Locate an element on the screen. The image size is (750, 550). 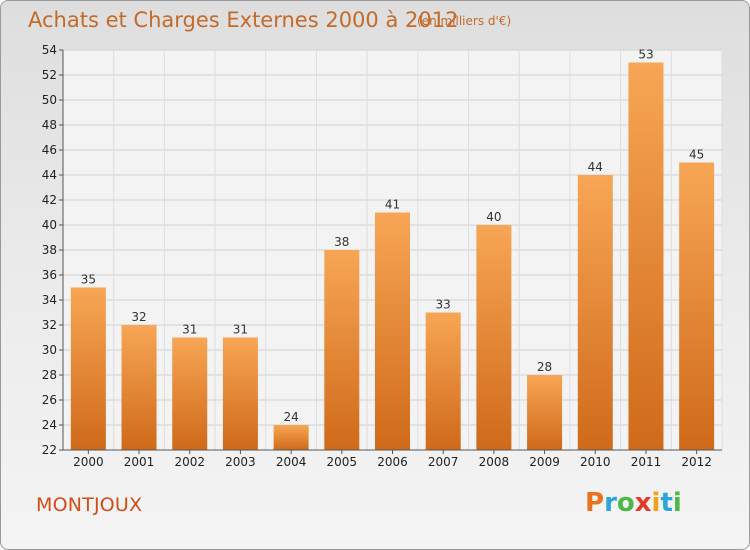
x-tick-label: 2010 is located at coordinates (595, 462).